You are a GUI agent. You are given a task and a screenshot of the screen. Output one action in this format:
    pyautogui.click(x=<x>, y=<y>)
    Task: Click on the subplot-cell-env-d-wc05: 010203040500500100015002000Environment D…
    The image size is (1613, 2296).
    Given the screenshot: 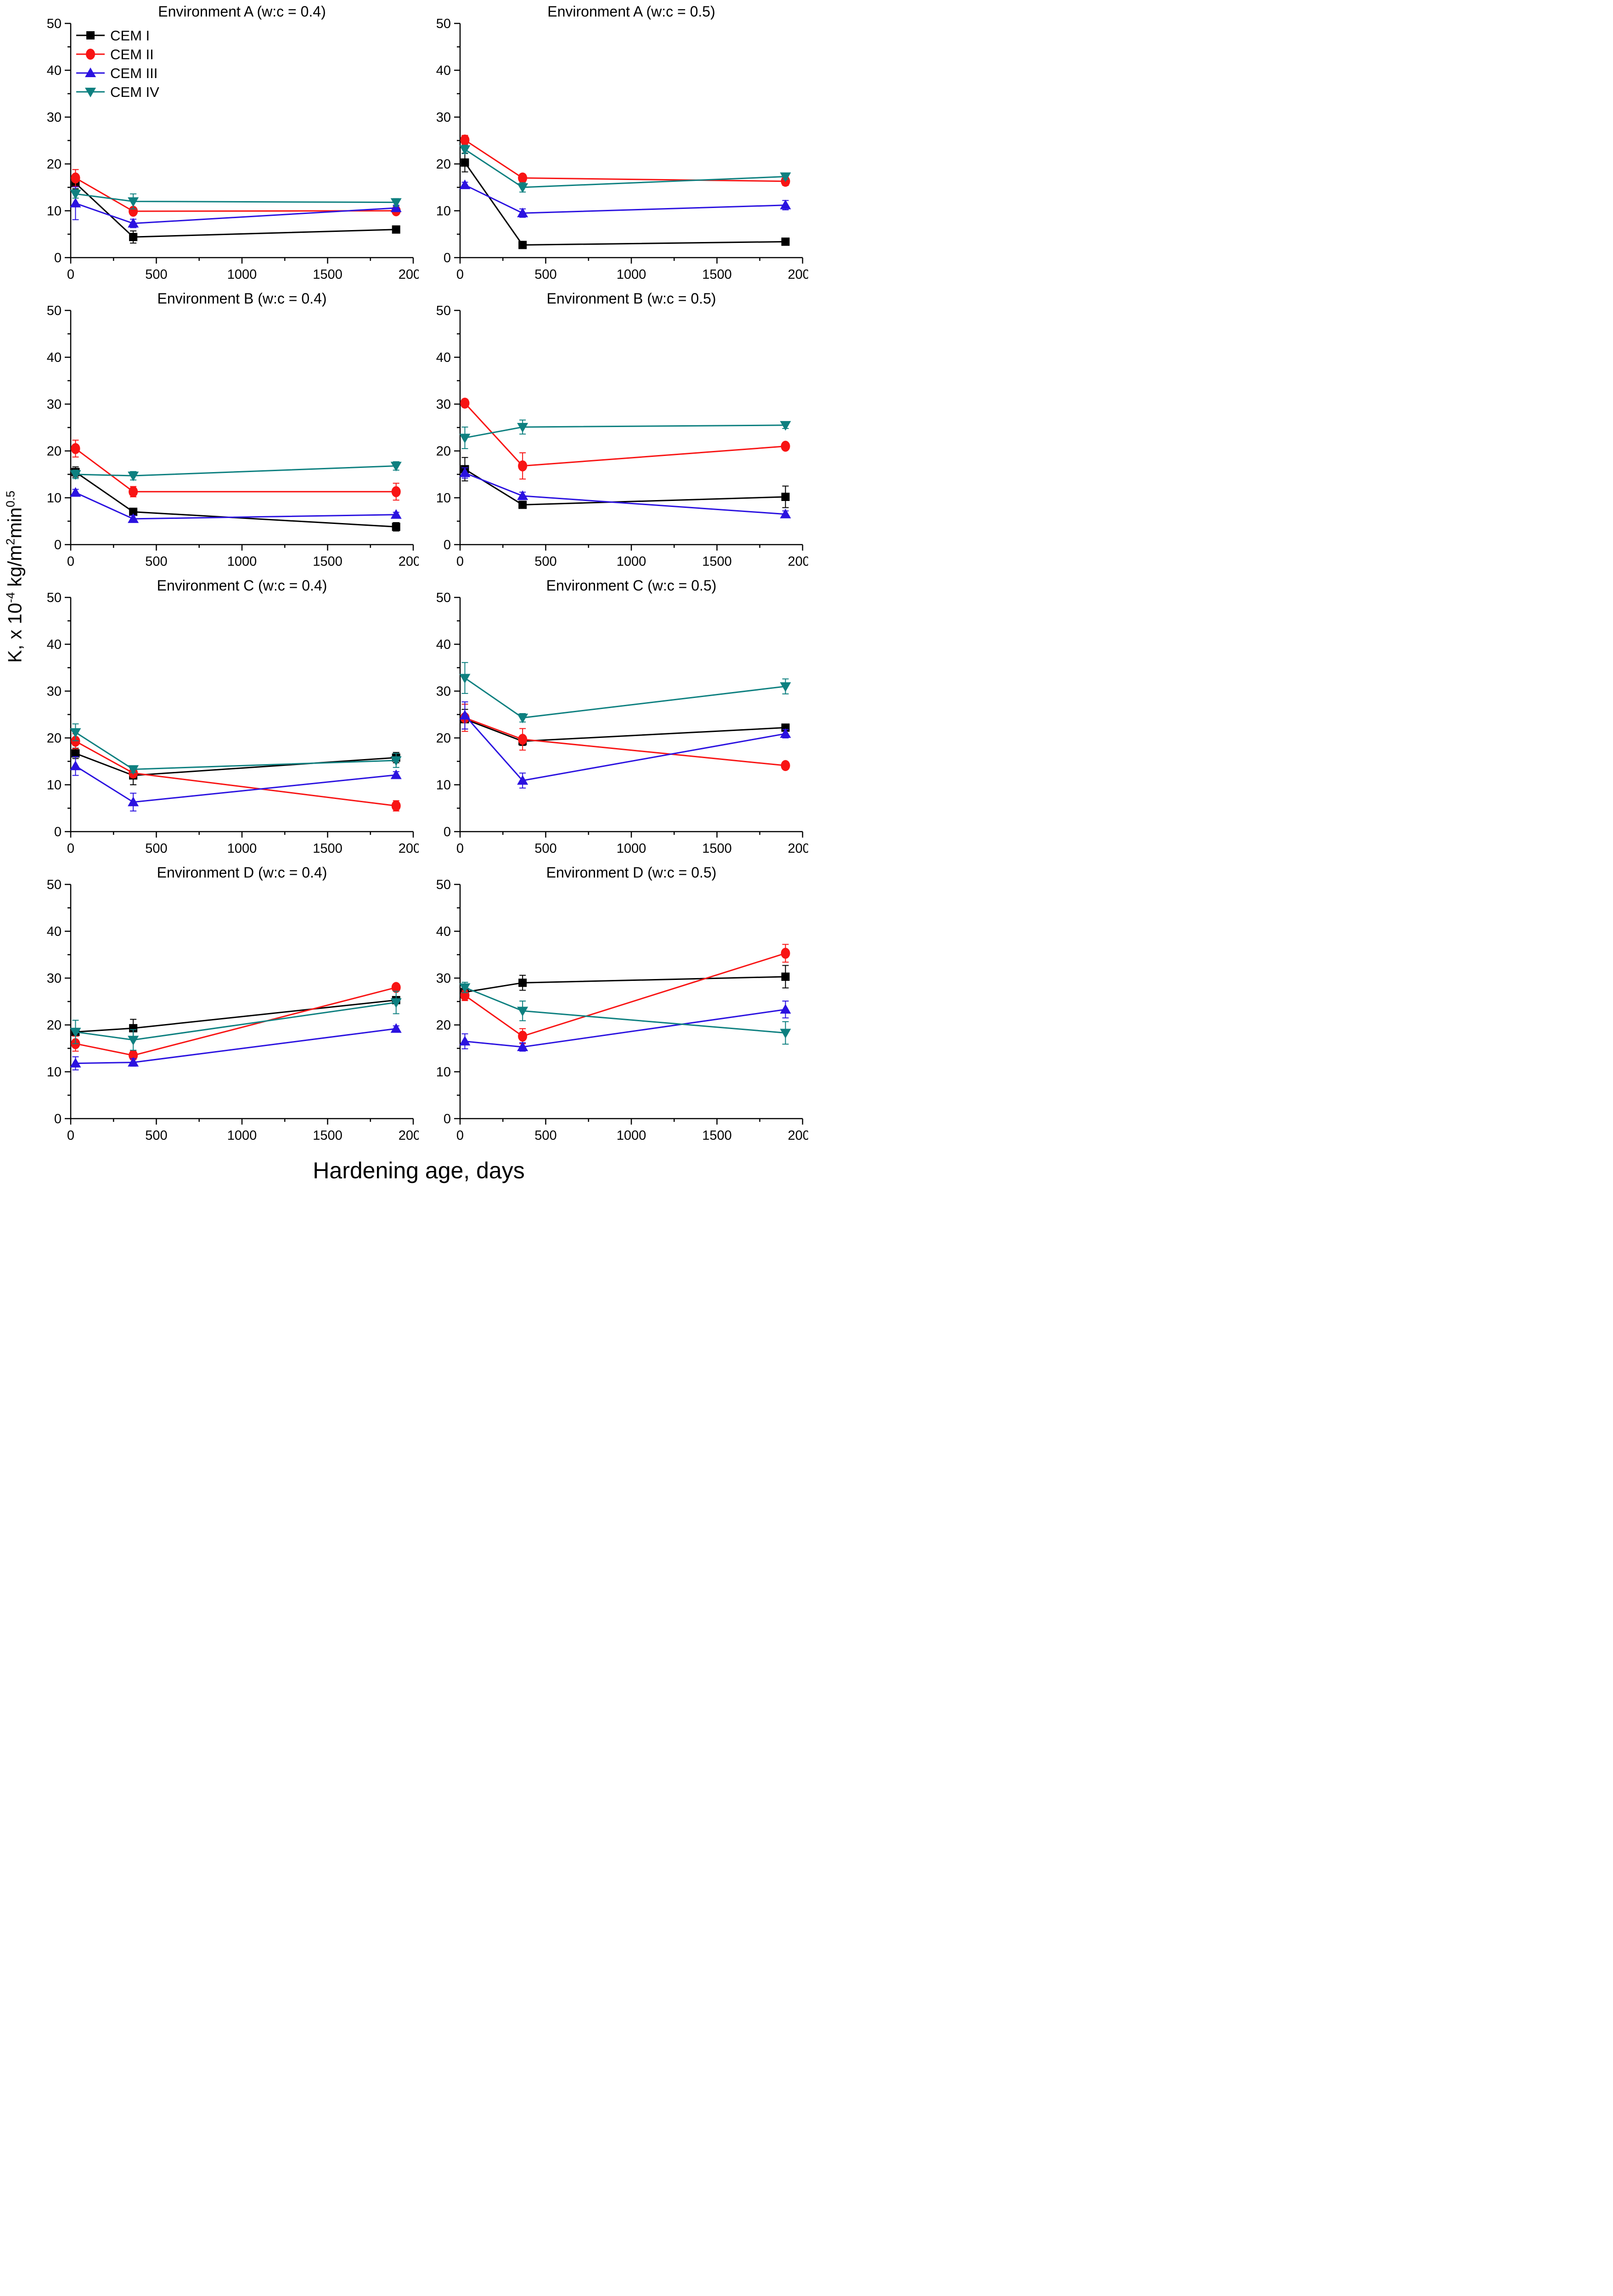 What is the action you would take?
    pyautogui.click(x=613, y=1008)
    